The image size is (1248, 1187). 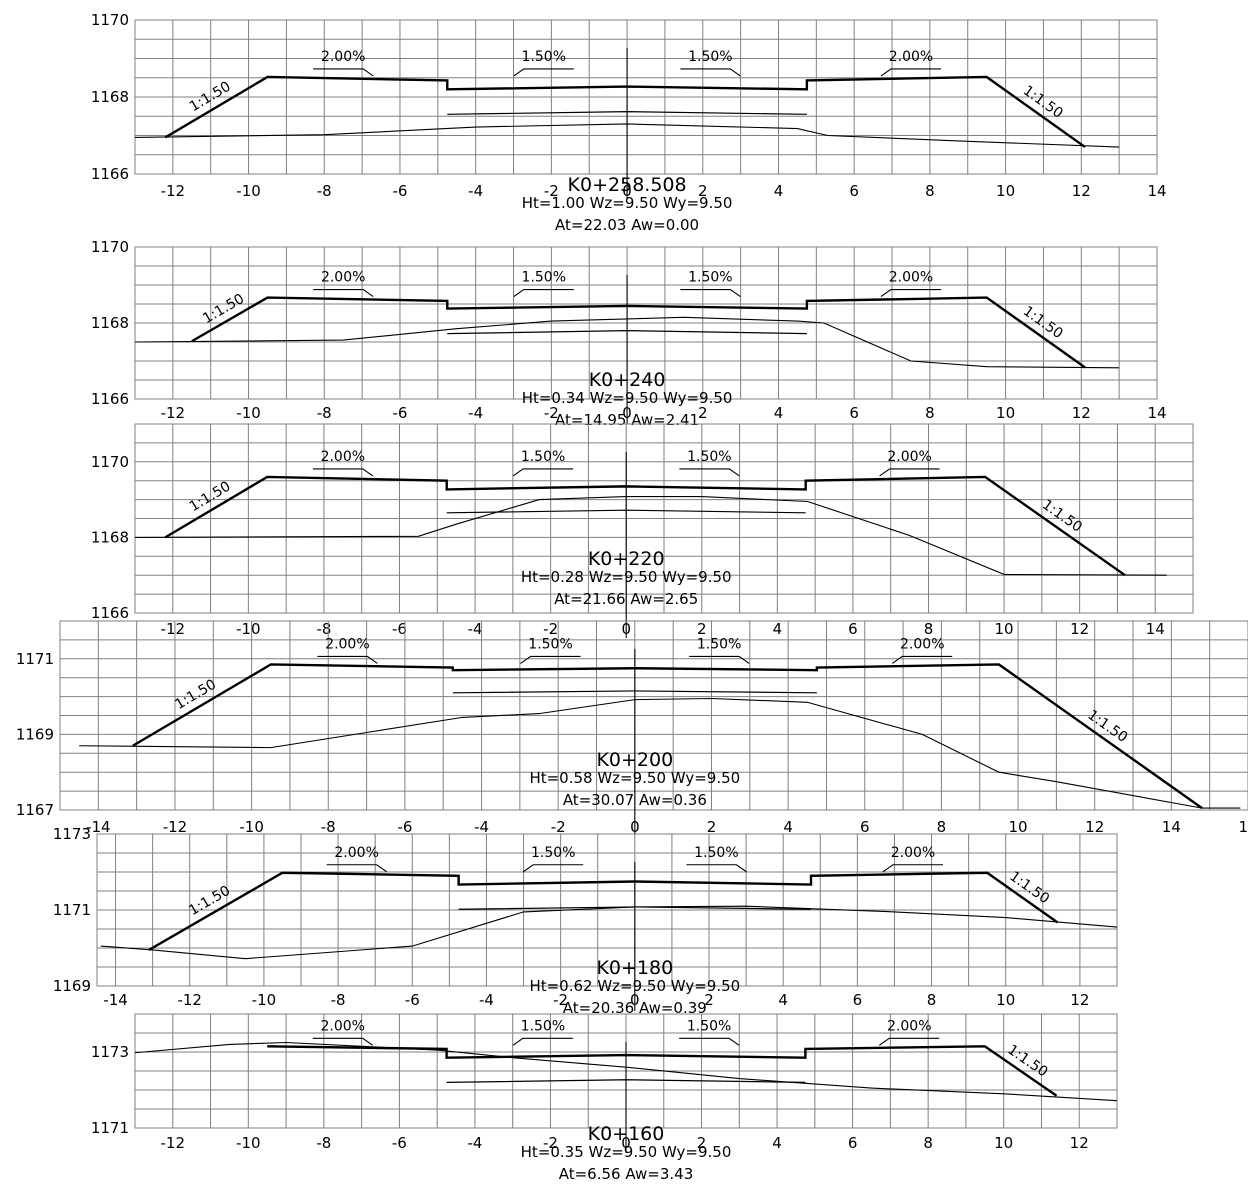 What do you see at coordinates (626, 577) in the screenshot?
I see `height-width-label: Ht=0.28 Wz=9.50 Wy=9.50` at bounding box center [626, 577].